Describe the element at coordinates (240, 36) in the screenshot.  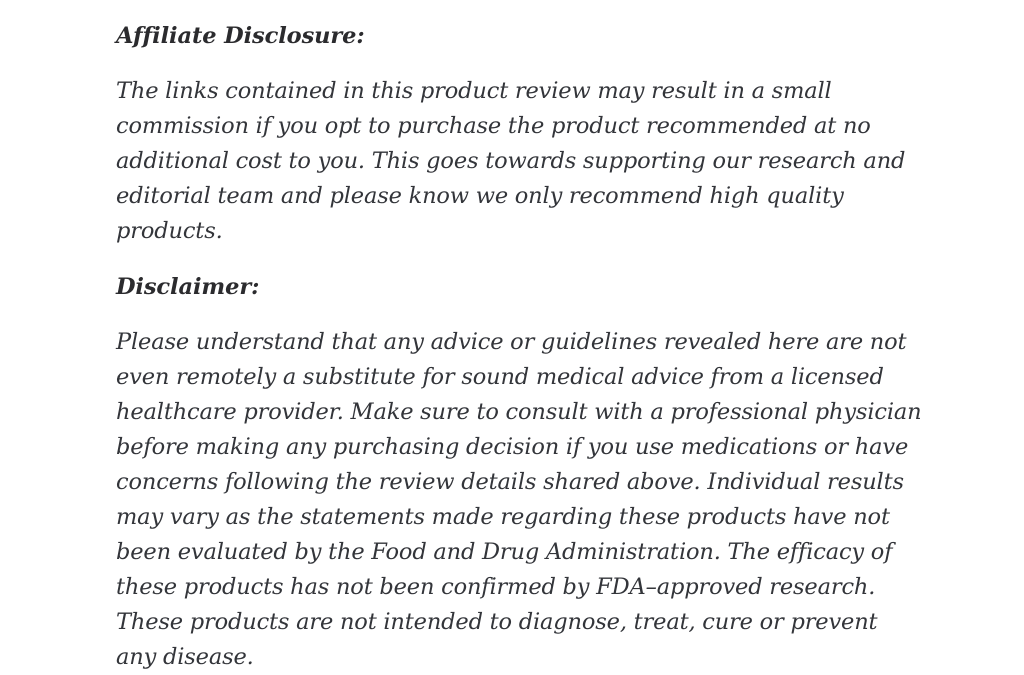
I see `affiliate-disclosure-heading: Affiliate Disclosure:` at that location.